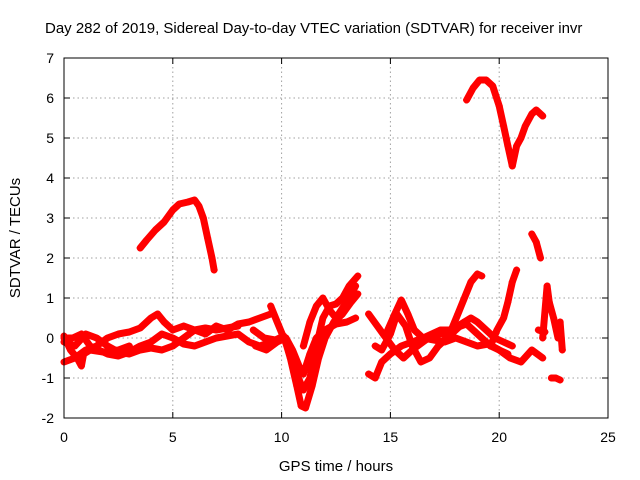  I want to click on y-tick-label: 0, so click(50, 338).